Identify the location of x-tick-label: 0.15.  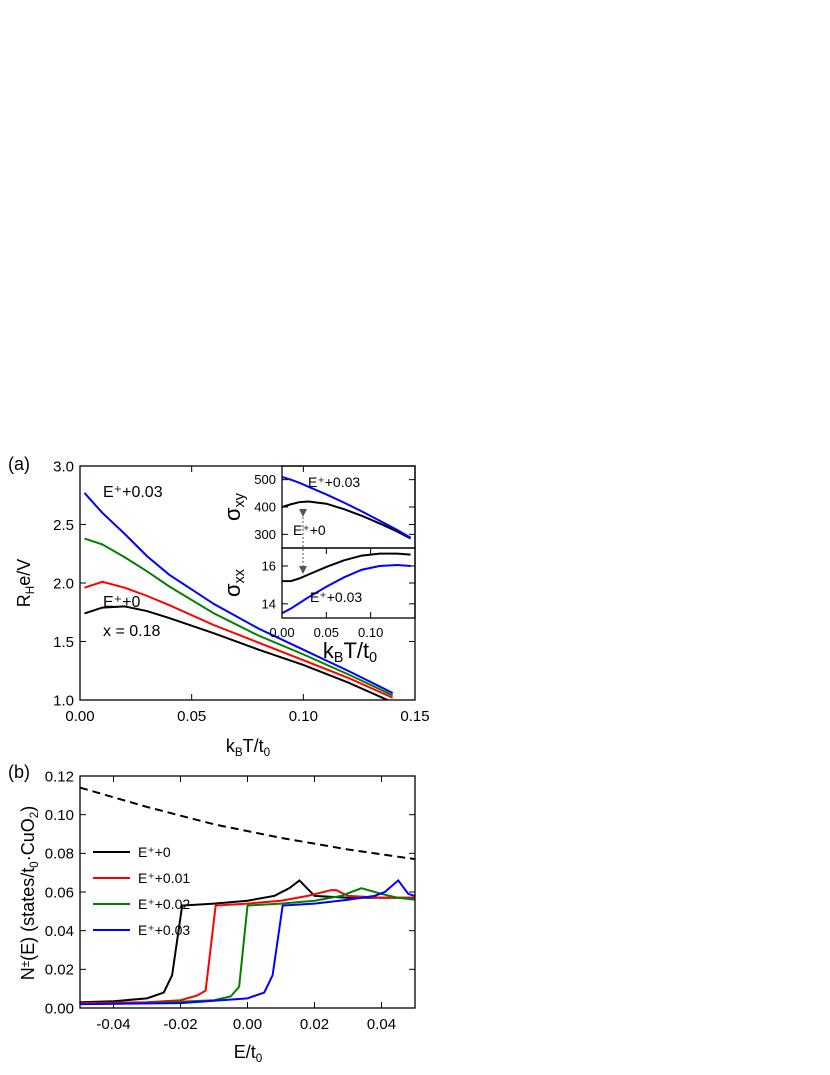
(414, 716).